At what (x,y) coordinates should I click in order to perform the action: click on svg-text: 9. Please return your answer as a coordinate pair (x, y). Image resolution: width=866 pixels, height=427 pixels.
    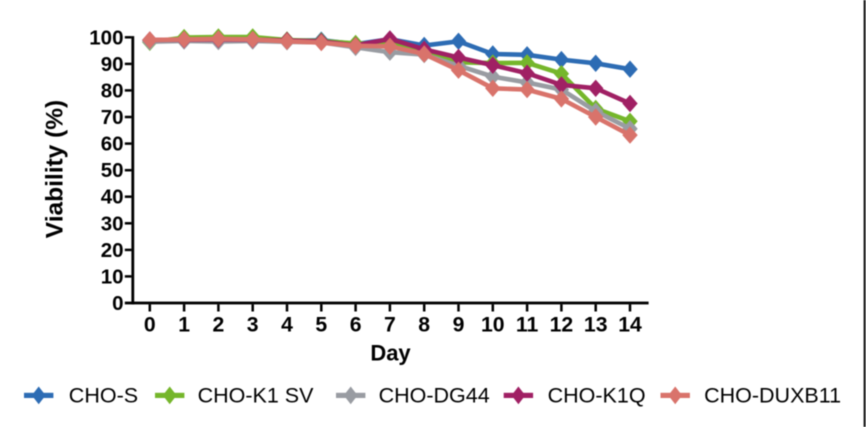
    Looking at the image, I should click on (459, 324).